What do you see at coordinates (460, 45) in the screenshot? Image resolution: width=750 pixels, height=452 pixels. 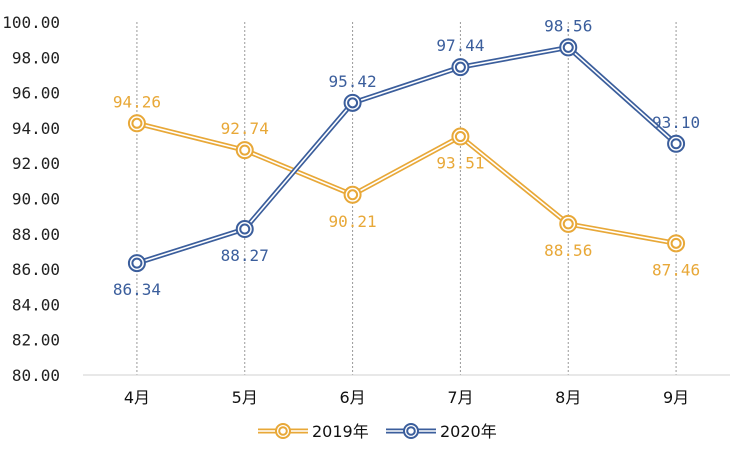 I see `data-label: 97.44` at bounding box center [460, 45].